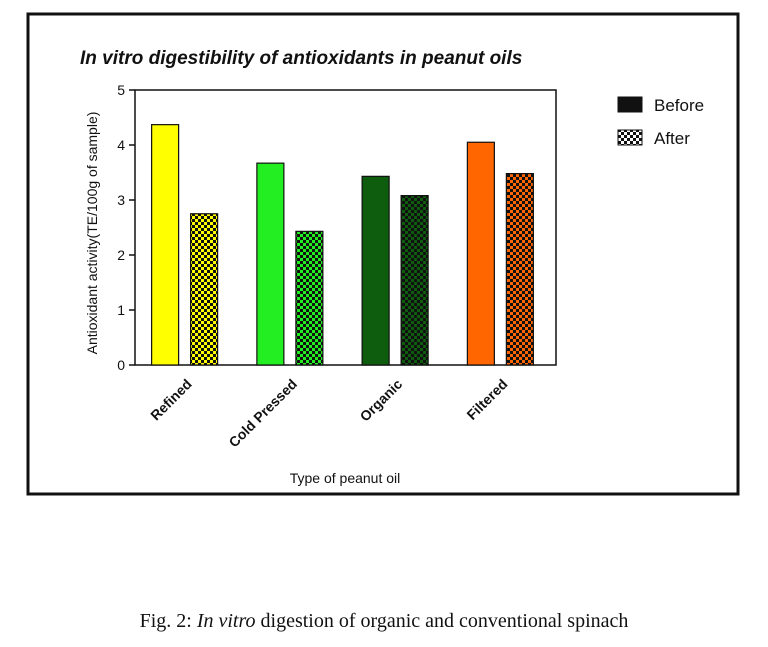 This screenshot has height=647, width=768. Describe the element at coordinates (345, 478) in the screenshot. I see `x-axis-label: Type of peanut oil` at that location.